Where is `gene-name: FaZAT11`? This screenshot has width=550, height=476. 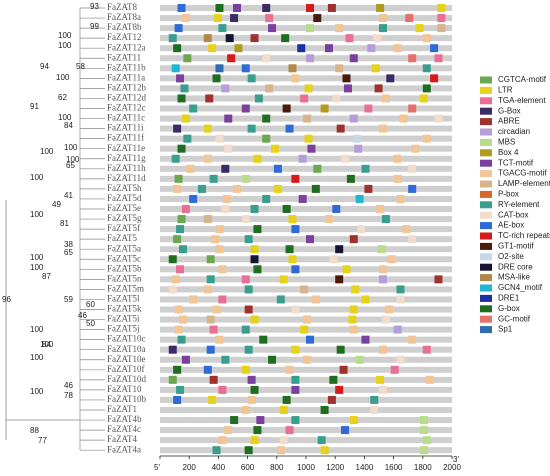
gene-name: FaZAT11 is located at coordinates (124, 57).